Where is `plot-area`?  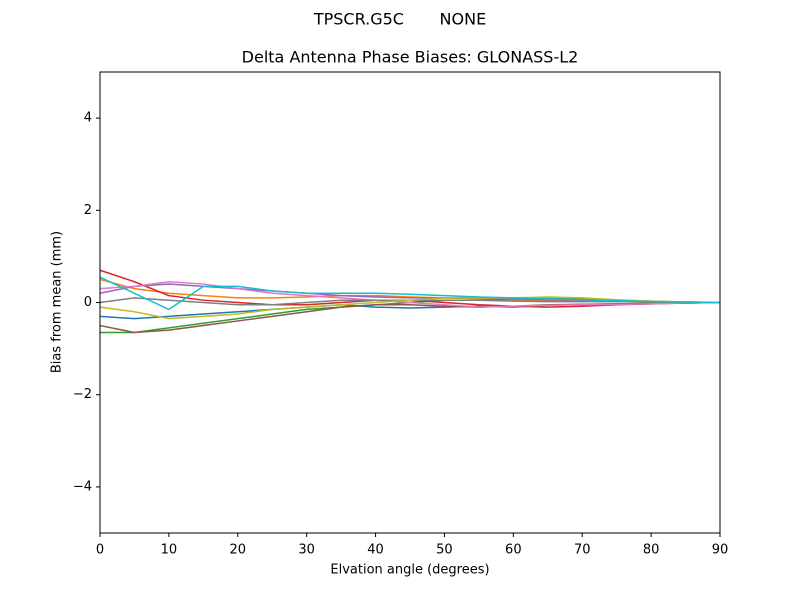
plot-area is located at coordinates (410, 301).